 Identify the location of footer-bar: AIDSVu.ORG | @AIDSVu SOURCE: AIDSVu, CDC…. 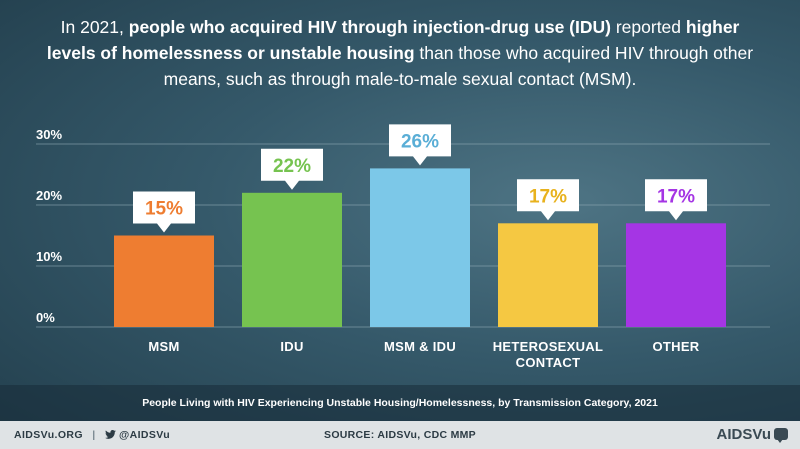
(400, 435).